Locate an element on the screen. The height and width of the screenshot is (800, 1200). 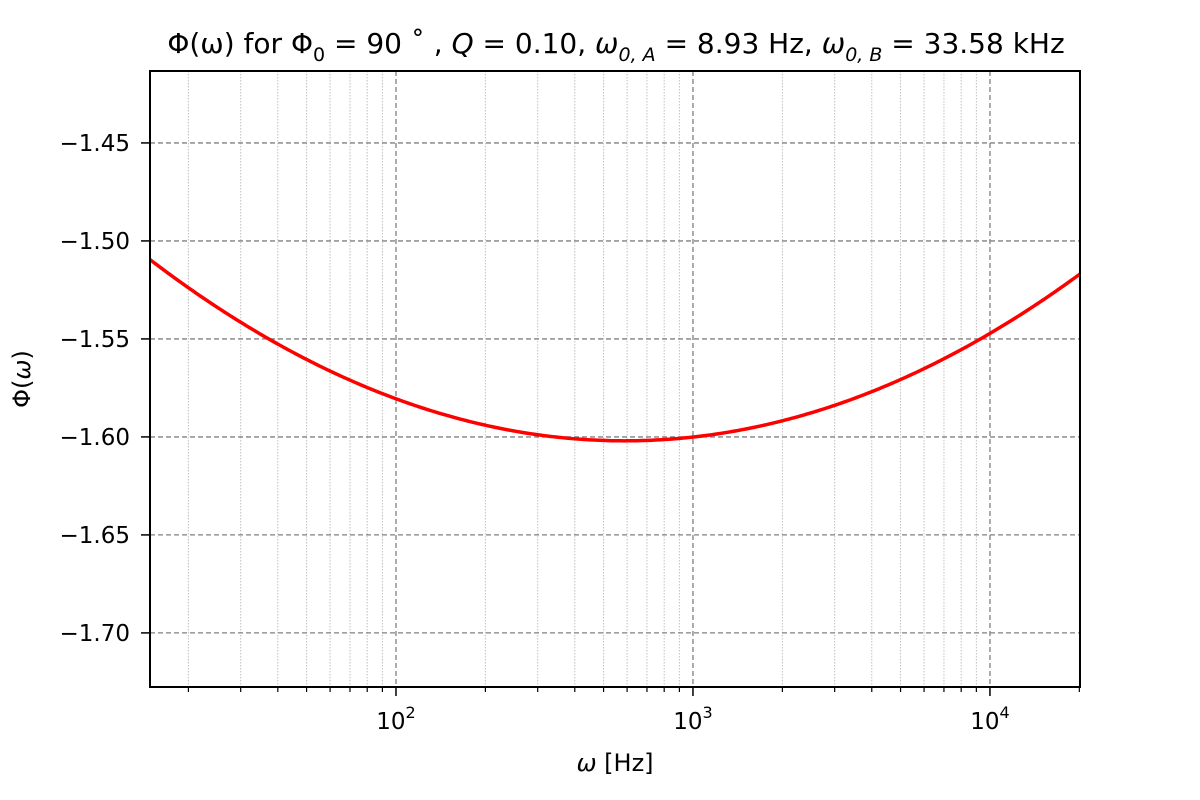
y-tick-label: −1.60 is located at coordinates (95, 438).